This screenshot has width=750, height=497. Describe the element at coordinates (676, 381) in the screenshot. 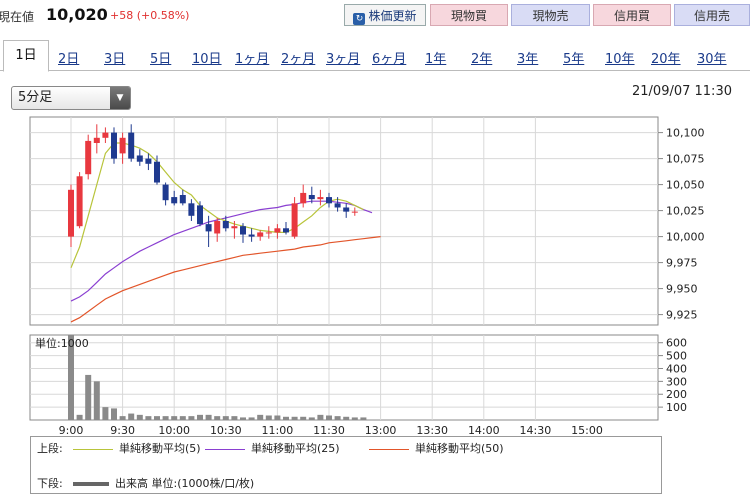

I see `volume-tick-label: 300` at that location.